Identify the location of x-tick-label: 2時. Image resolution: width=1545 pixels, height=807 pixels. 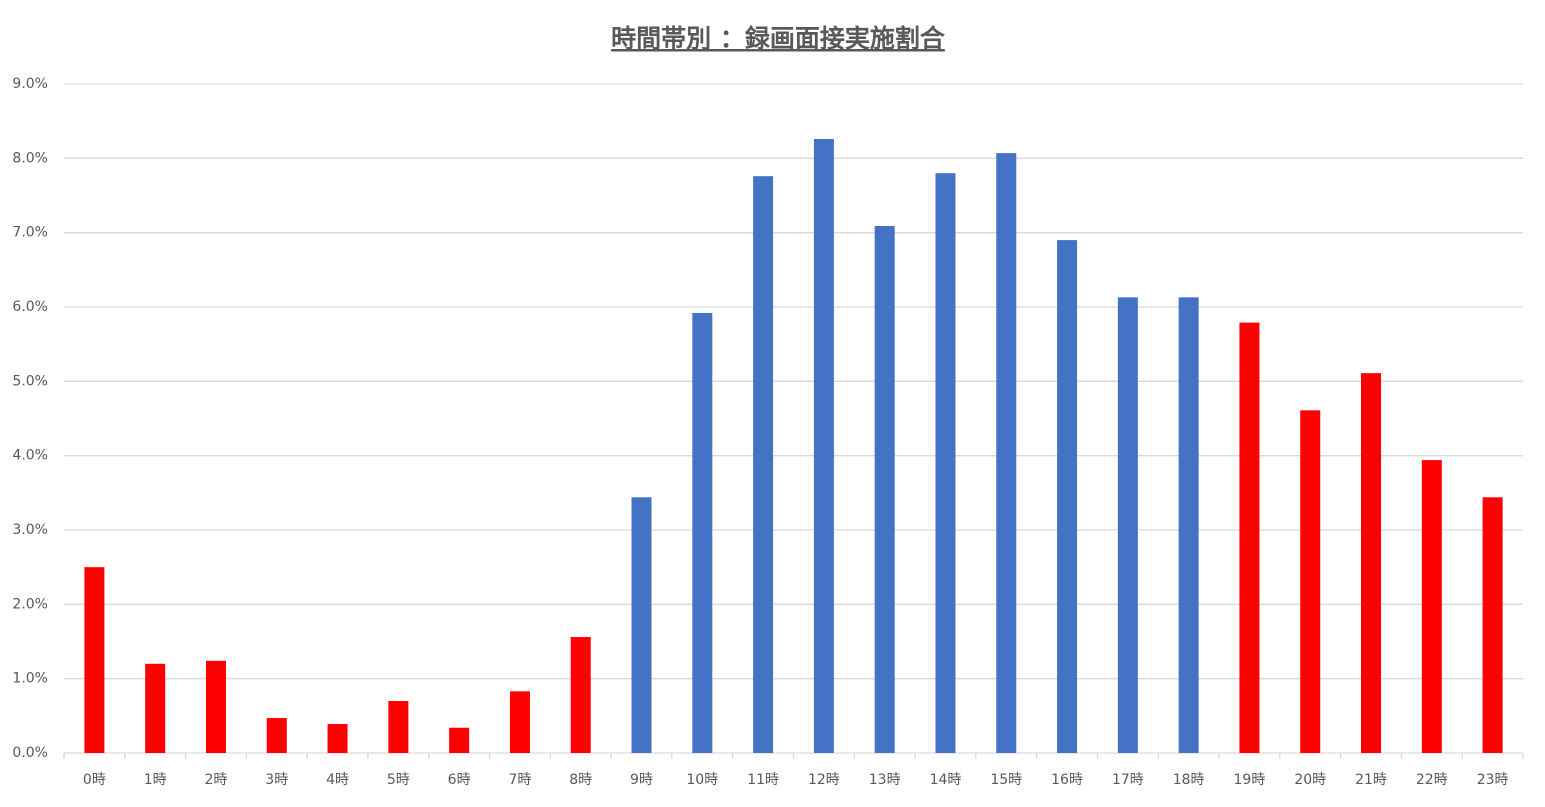
(216, 780).